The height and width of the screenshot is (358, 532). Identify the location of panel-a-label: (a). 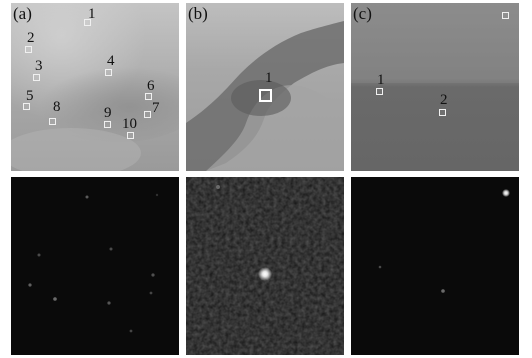
(22, 13).